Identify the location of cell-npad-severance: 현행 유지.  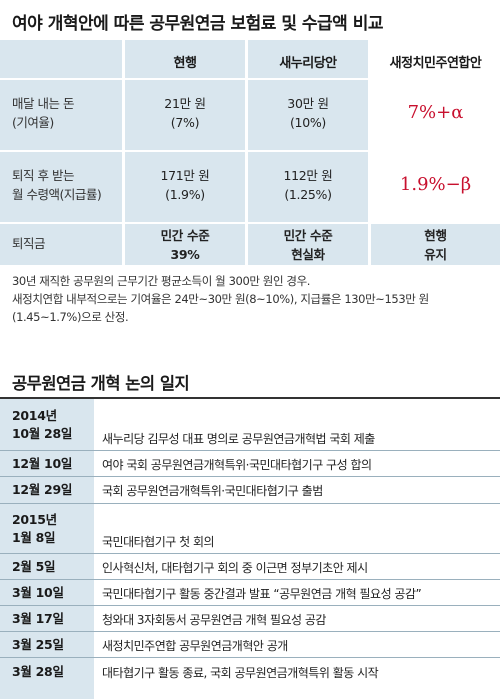
(435, 245).